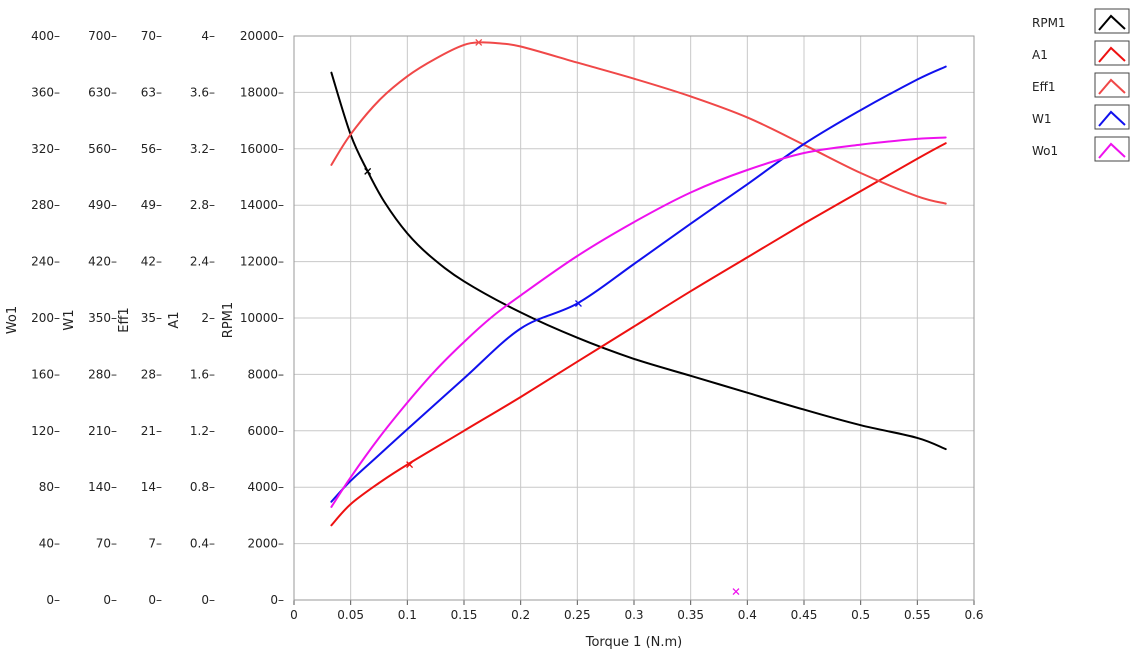 Image resolution: width=1136 pixels, height=654 pixels. I want to click on x-tick-label: 0.6, so click(973, 615).